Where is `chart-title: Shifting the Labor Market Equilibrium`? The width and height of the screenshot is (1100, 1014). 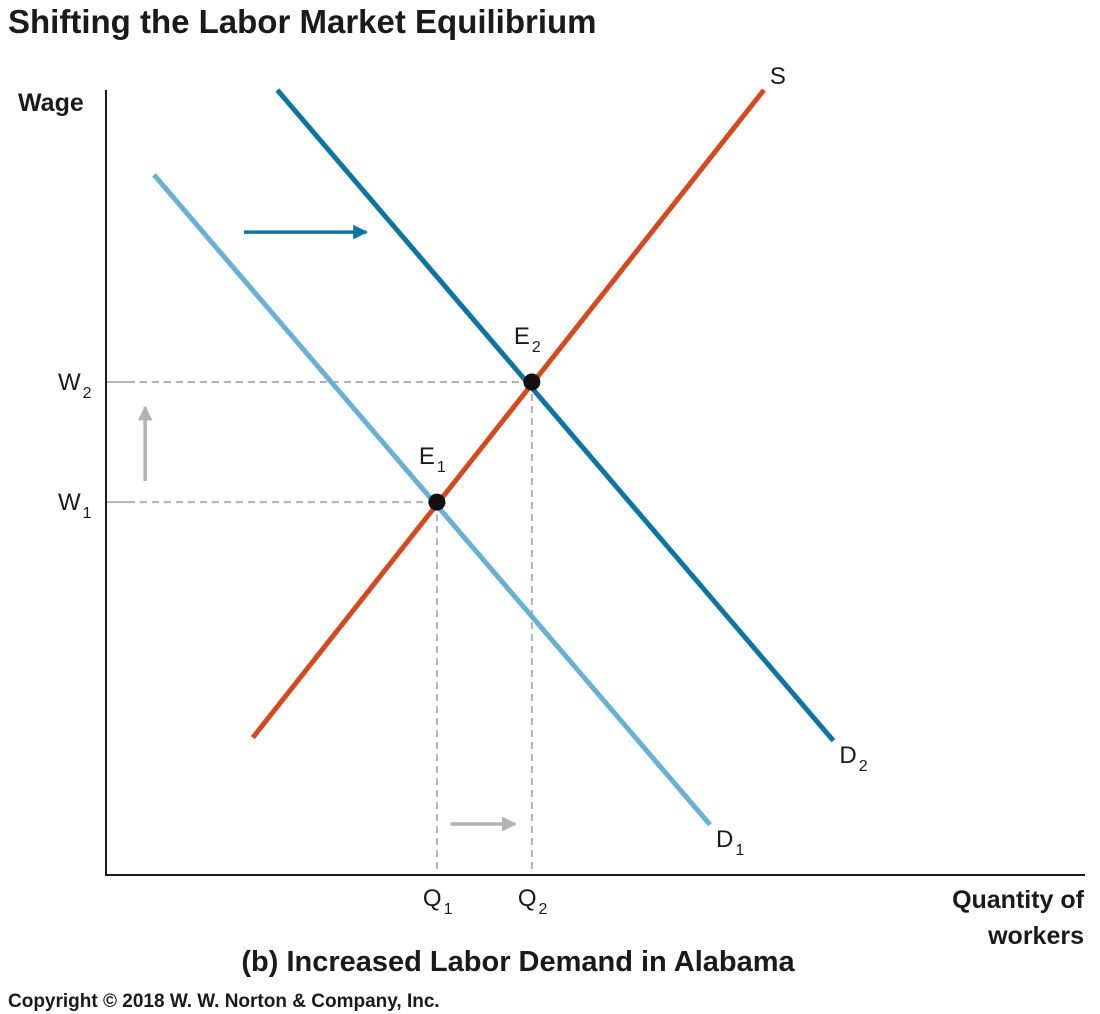 chart-title: Shifting the Labor Market Equilibrium is located at coordinates (302, 21).